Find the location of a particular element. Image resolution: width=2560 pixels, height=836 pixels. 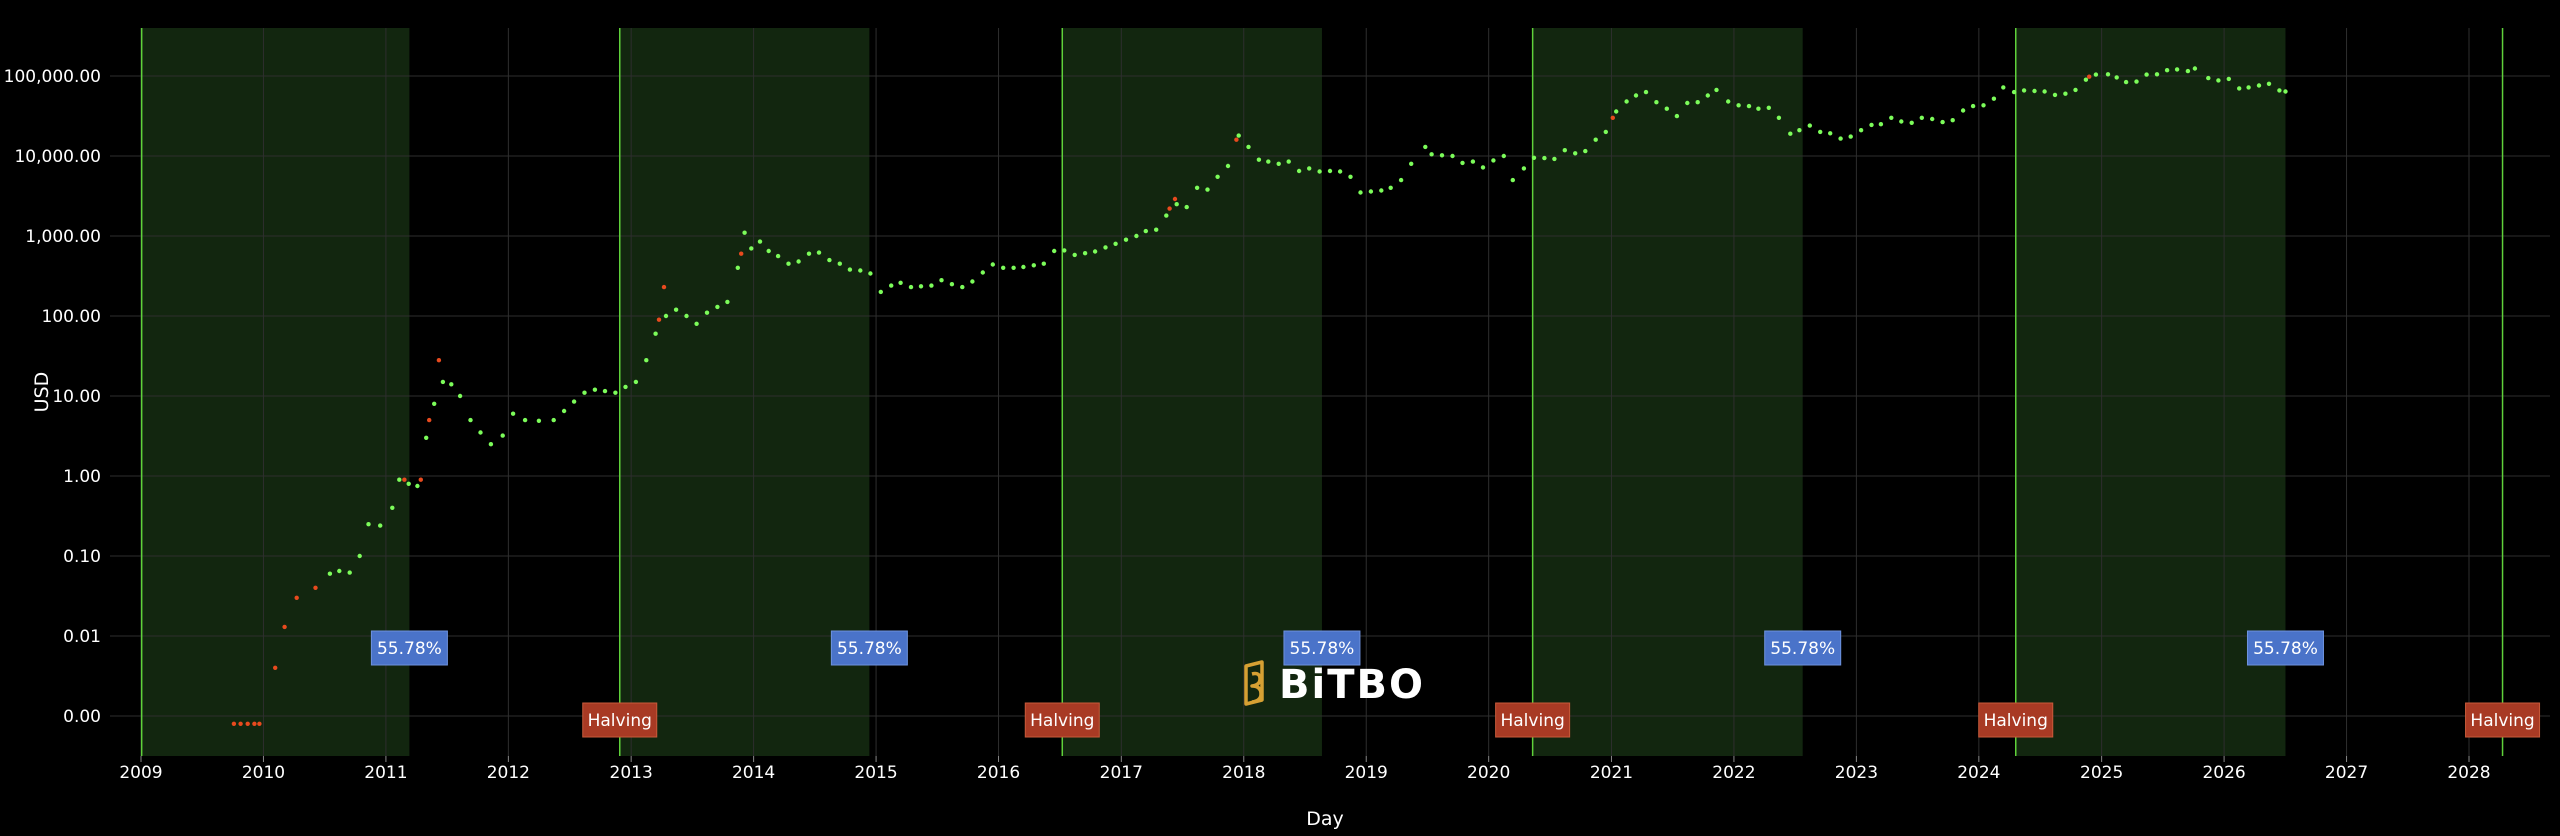

y-tick-label: 10,000.00 is located at coordinates (57, 157).